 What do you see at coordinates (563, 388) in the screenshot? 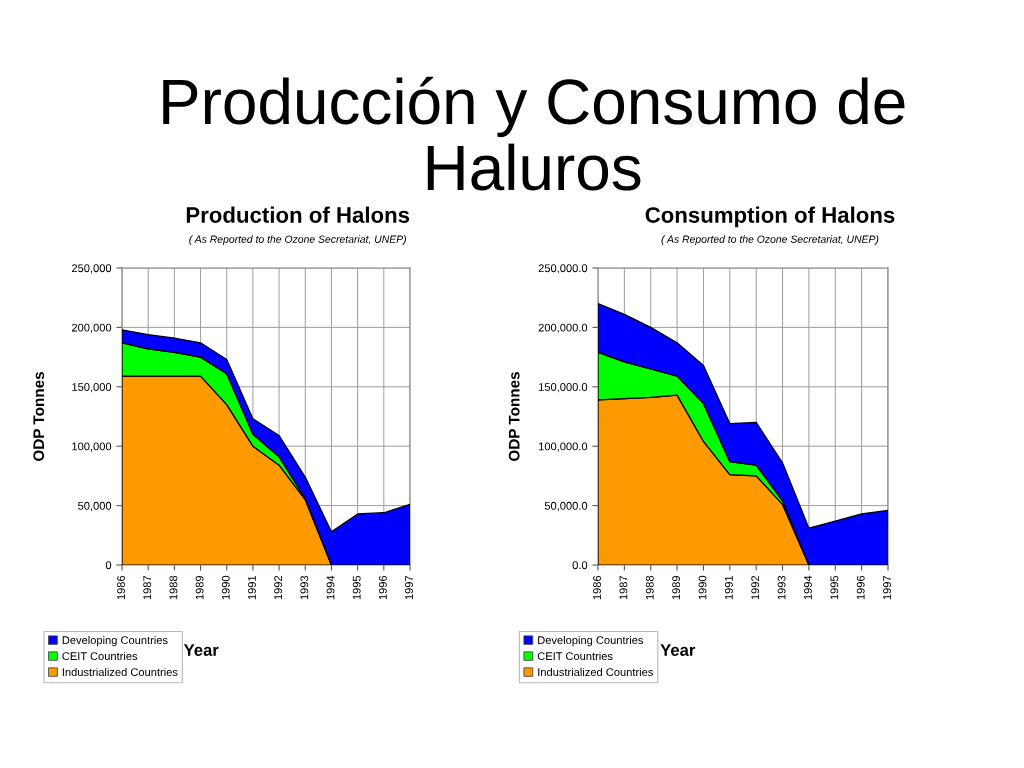
I see `y-tick-label: 150,000.0` at bounding box center [563, 388].